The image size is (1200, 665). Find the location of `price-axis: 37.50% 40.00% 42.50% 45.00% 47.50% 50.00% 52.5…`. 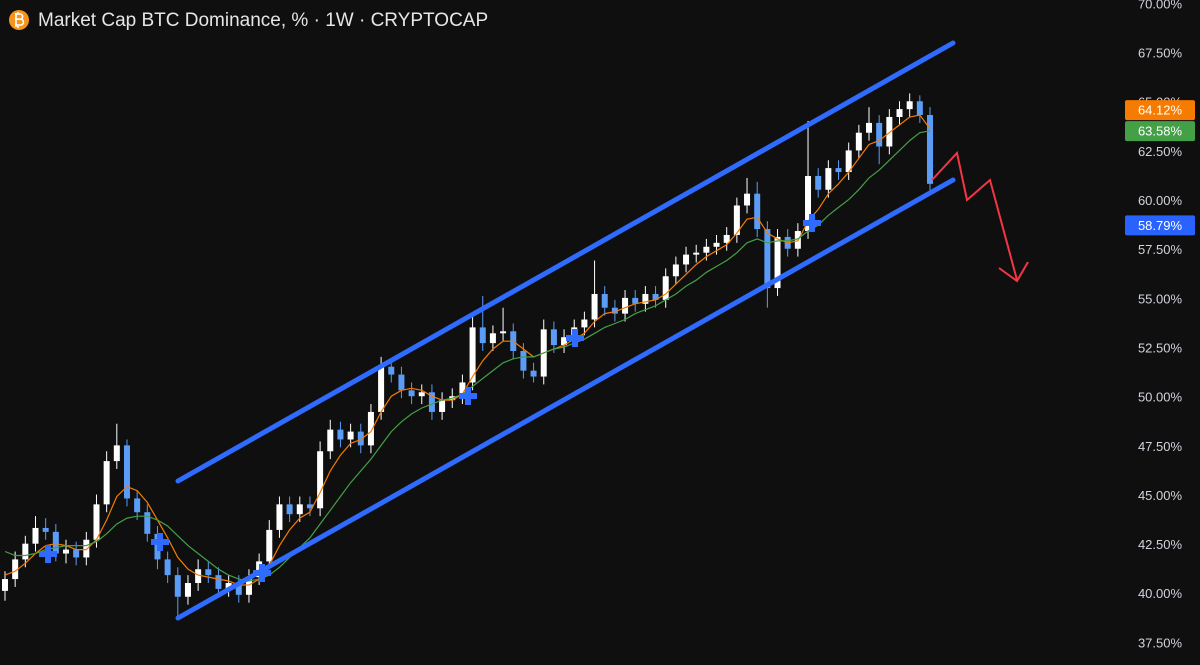

price-axis: 37.50% 40.00% 42.50% 45.00% 47.50% 50.00% 52.5… is located at coordinates (1157, 325).